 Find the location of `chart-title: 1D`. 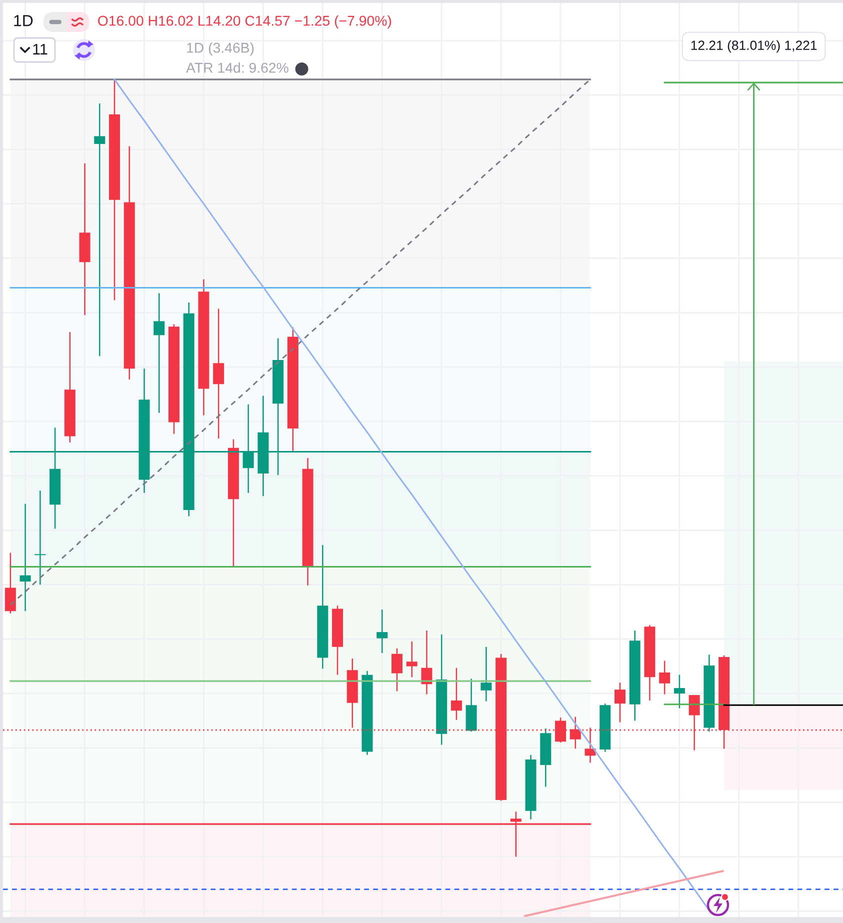

chart-title: 1D is located at coordinates (23, 20).